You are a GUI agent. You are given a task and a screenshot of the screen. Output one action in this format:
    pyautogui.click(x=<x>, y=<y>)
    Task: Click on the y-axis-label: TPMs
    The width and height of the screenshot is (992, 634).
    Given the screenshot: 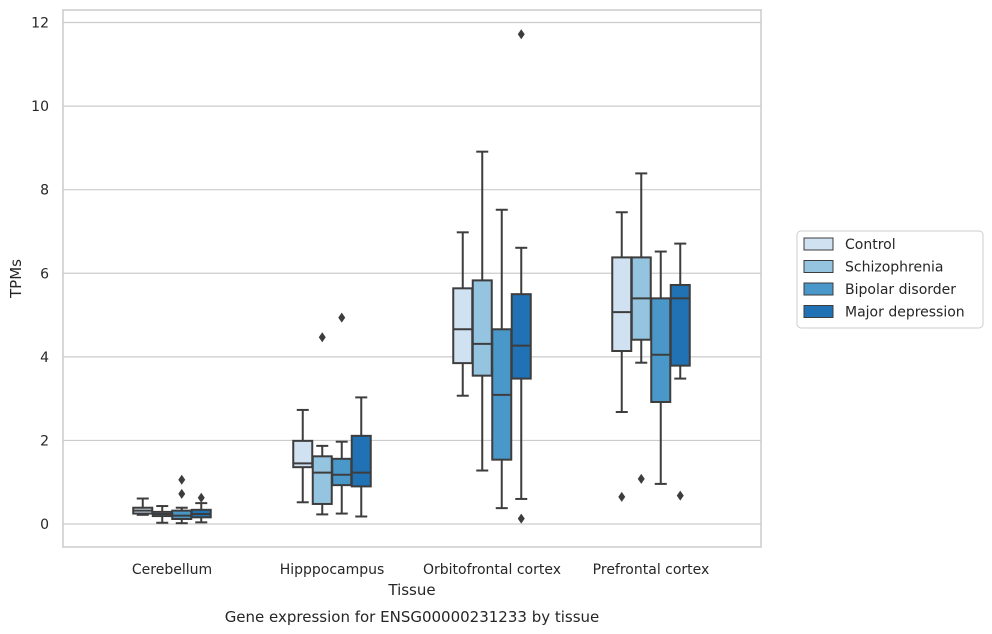 What is the action you would take?
    pyautogui.click(x=16, y=279)
    